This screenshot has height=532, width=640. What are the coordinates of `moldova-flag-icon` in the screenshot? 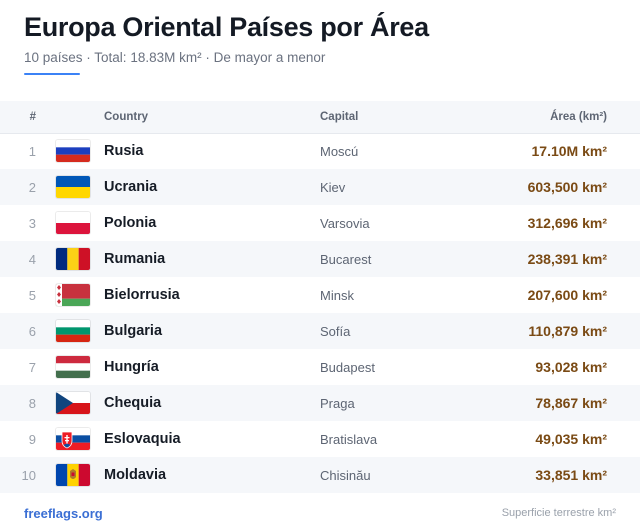 It's located at (73, 475).